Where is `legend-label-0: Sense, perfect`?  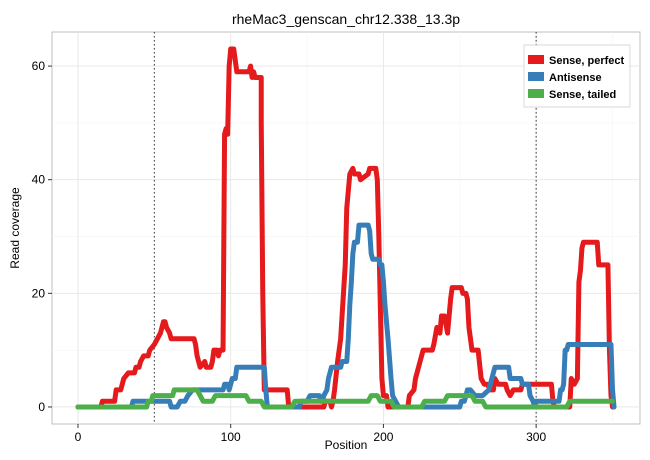
legend-label-0: Sense, perfect is located at coordinates (587, 61).